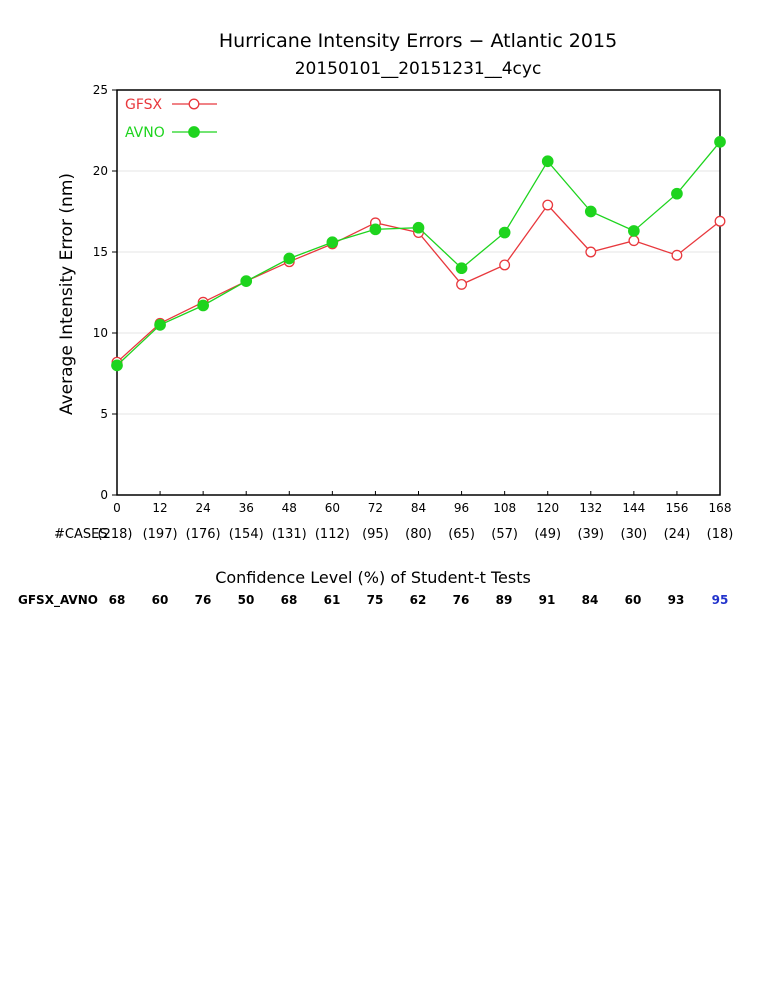 The image size is (766, 990). I want to click on cases-value: (65), so click(461, 534).